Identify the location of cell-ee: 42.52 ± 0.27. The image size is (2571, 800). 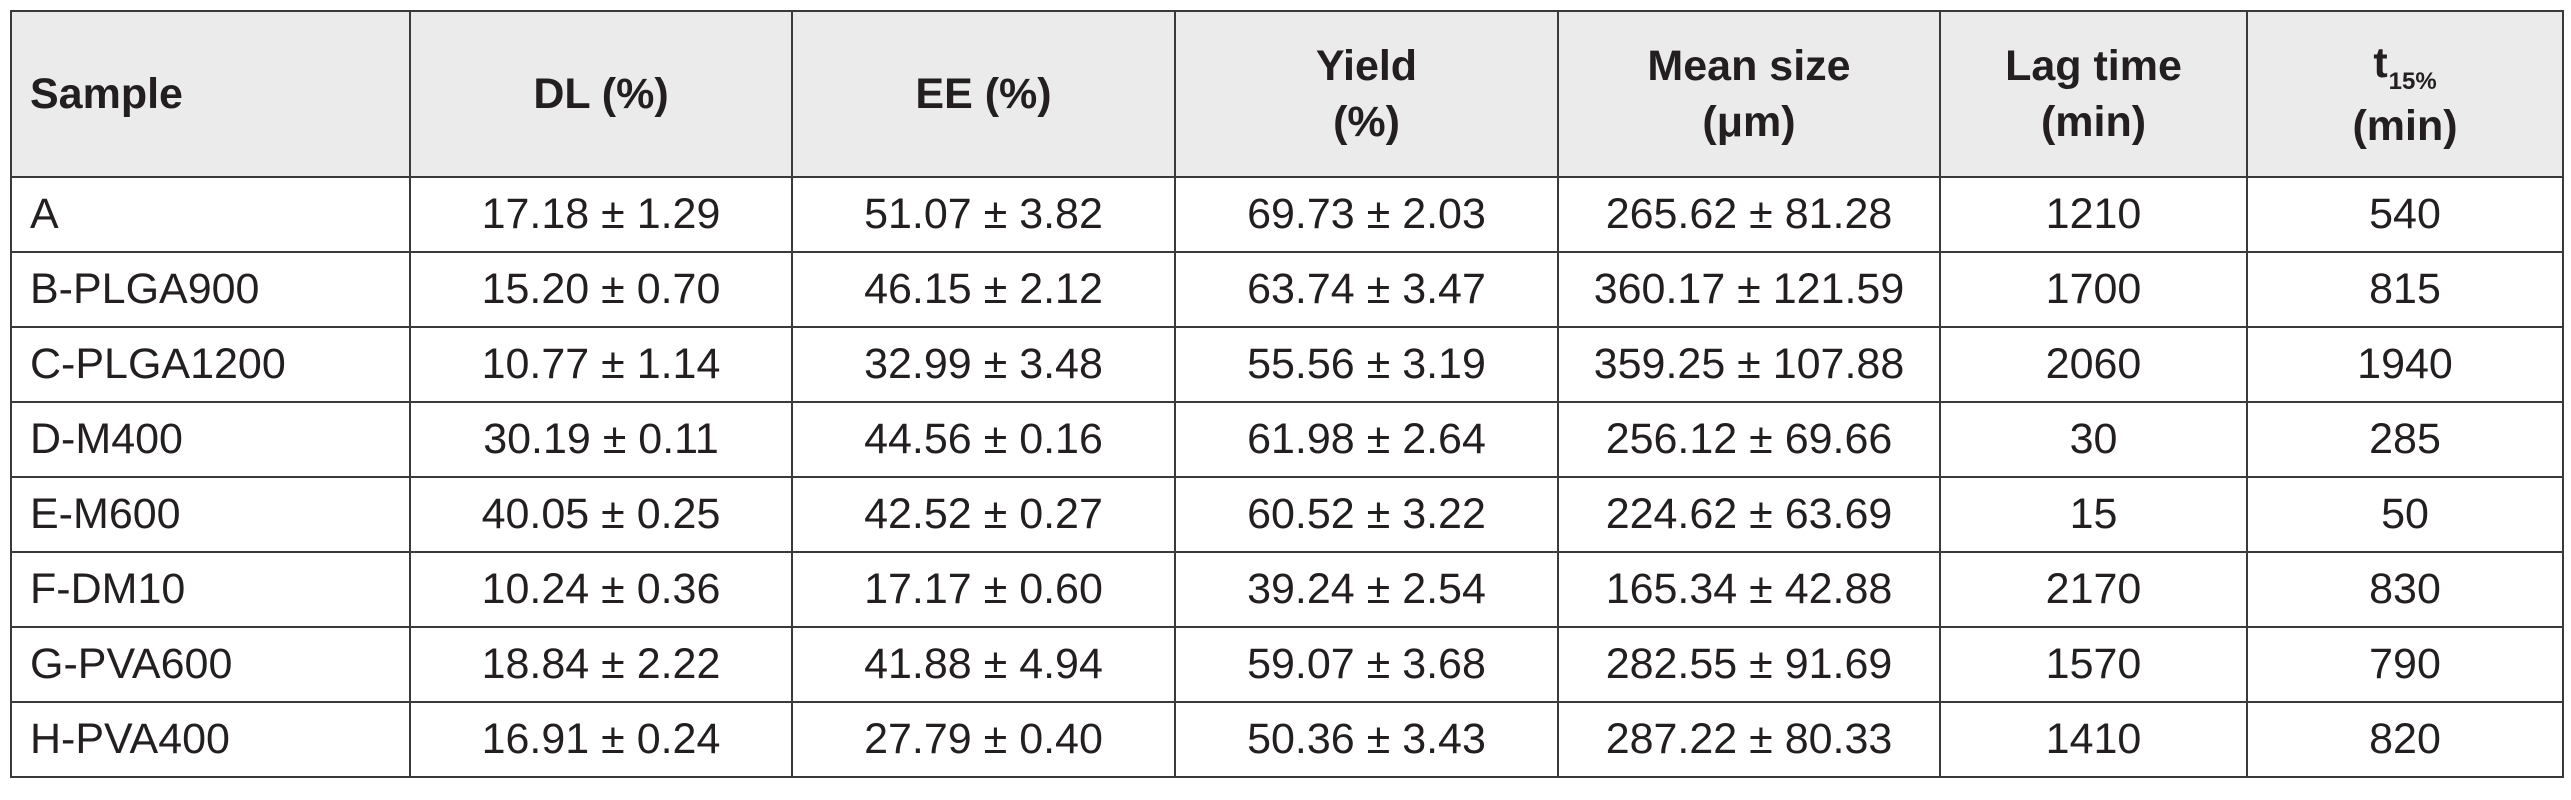
(983, 514).